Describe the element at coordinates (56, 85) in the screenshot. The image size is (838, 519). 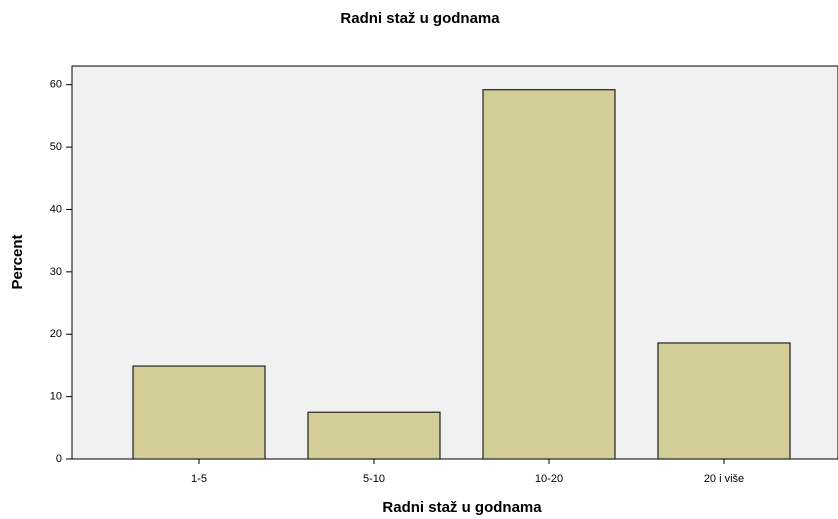
I see `y-tick-label: 60` at that location.